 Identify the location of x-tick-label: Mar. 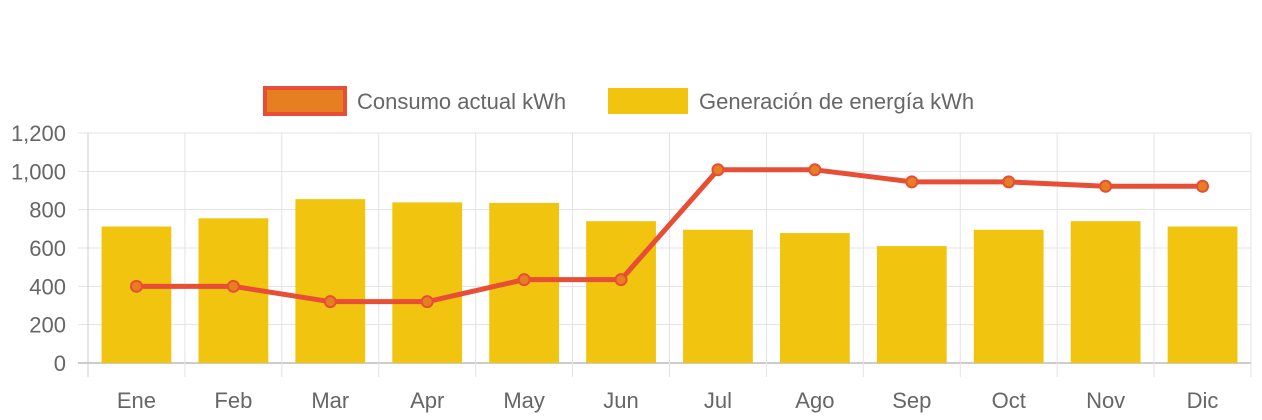
(330, 400).